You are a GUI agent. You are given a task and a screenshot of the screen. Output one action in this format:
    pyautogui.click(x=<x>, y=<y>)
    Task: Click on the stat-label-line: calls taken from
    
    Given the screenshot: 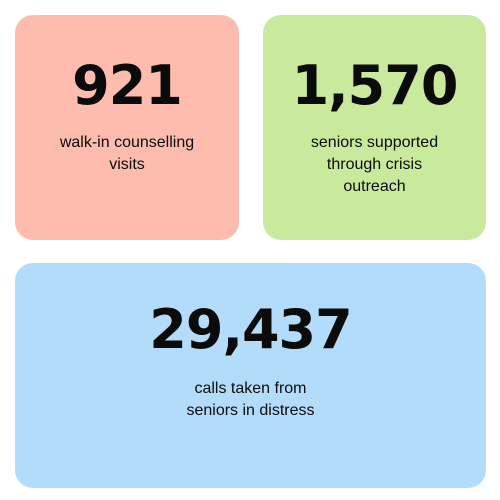 What is the action you would take?
    pyautogui.click(x=250, y=388)
    